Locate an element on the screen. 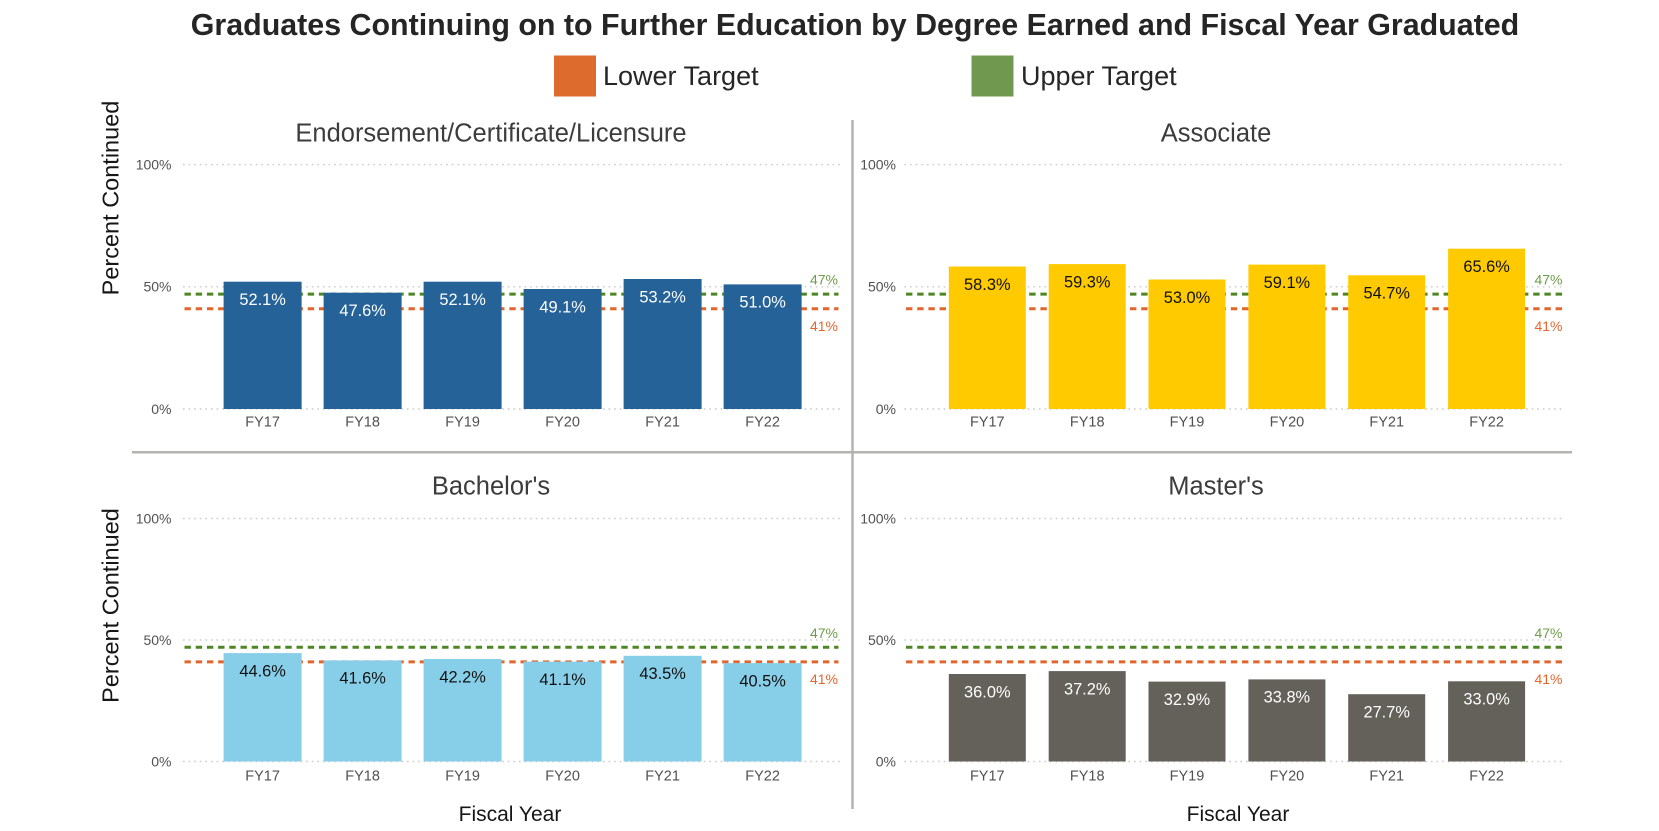  svg-text: 65.6% is located at coordinates (1486, 267).